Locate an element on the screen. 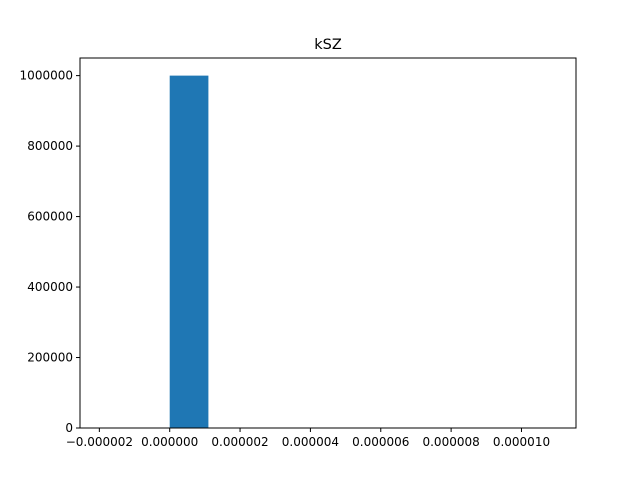 This screenshot has width=640, height=480. x-tick-label: 0.000006 is located at coordinates (380, 442).